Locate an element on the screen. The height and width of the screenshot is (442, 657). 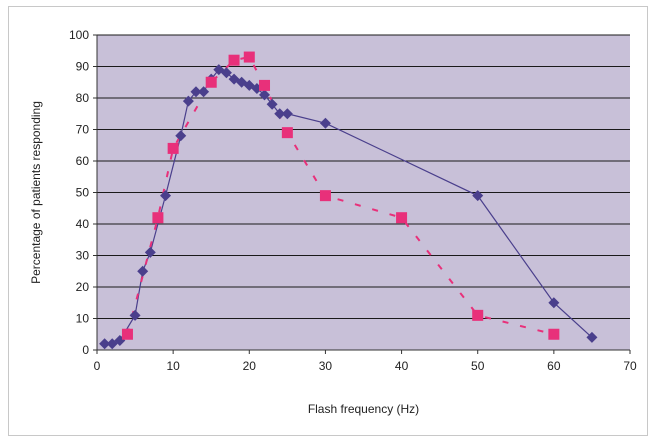
x-tick-60: 60 is located at coordinates (554, 366).